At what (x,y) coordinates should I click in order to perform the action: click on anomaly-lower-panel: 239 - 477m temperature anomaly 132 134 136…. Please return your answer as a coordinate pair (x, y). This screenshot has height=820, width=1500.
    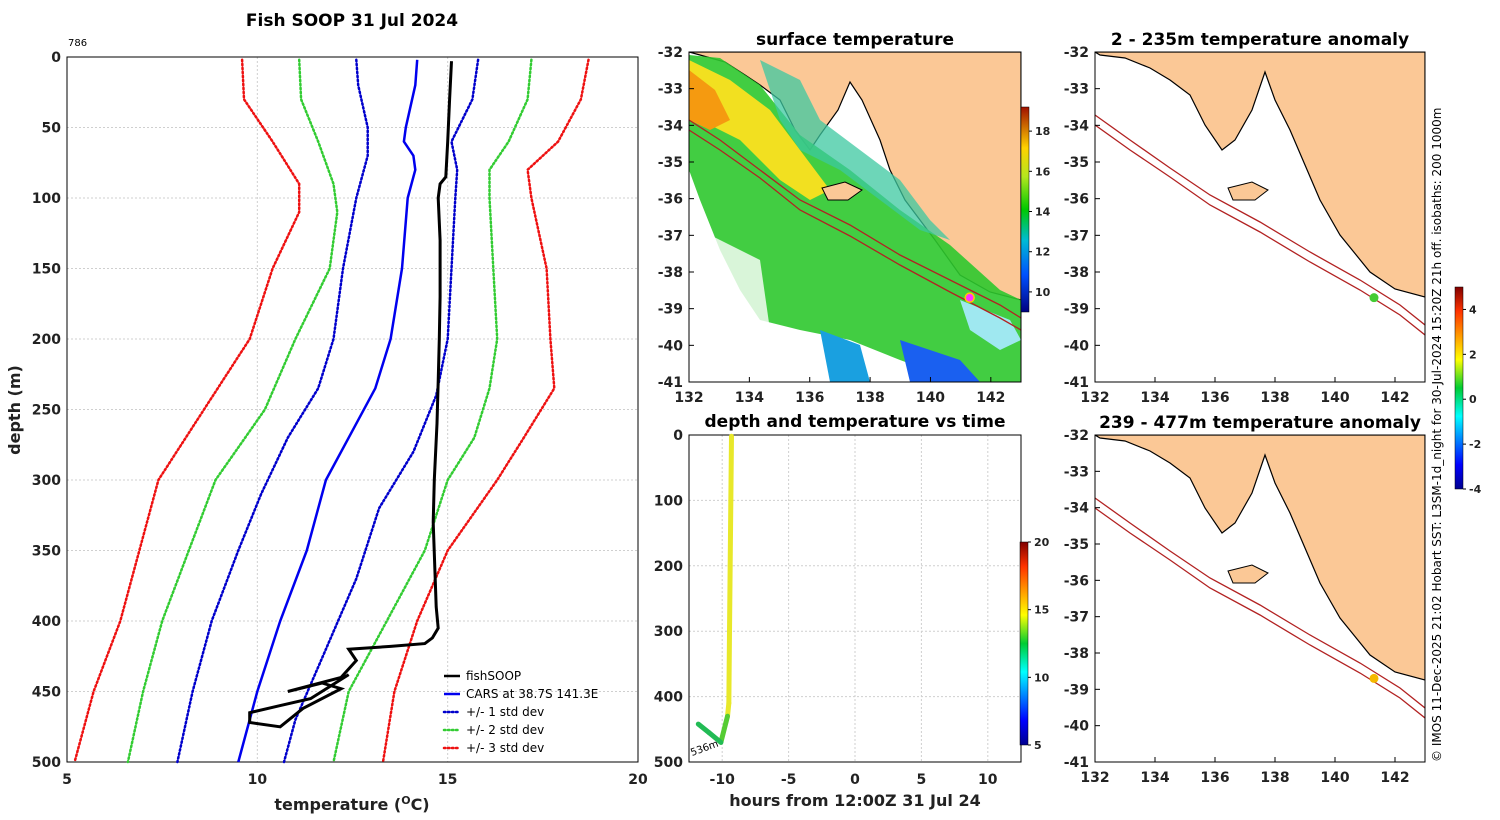
    Looking at the image, I should click on (1245, 599).